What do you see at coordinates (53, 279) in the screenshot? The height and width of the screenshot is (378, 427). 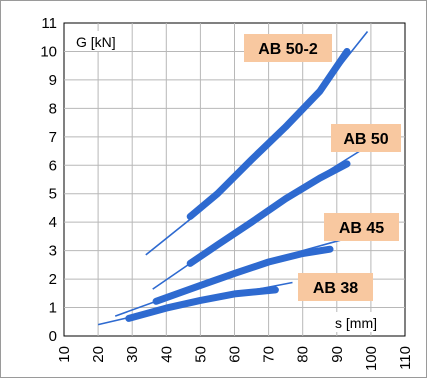 I see `y-tick-label: 2` at bounding box center [53, 279].